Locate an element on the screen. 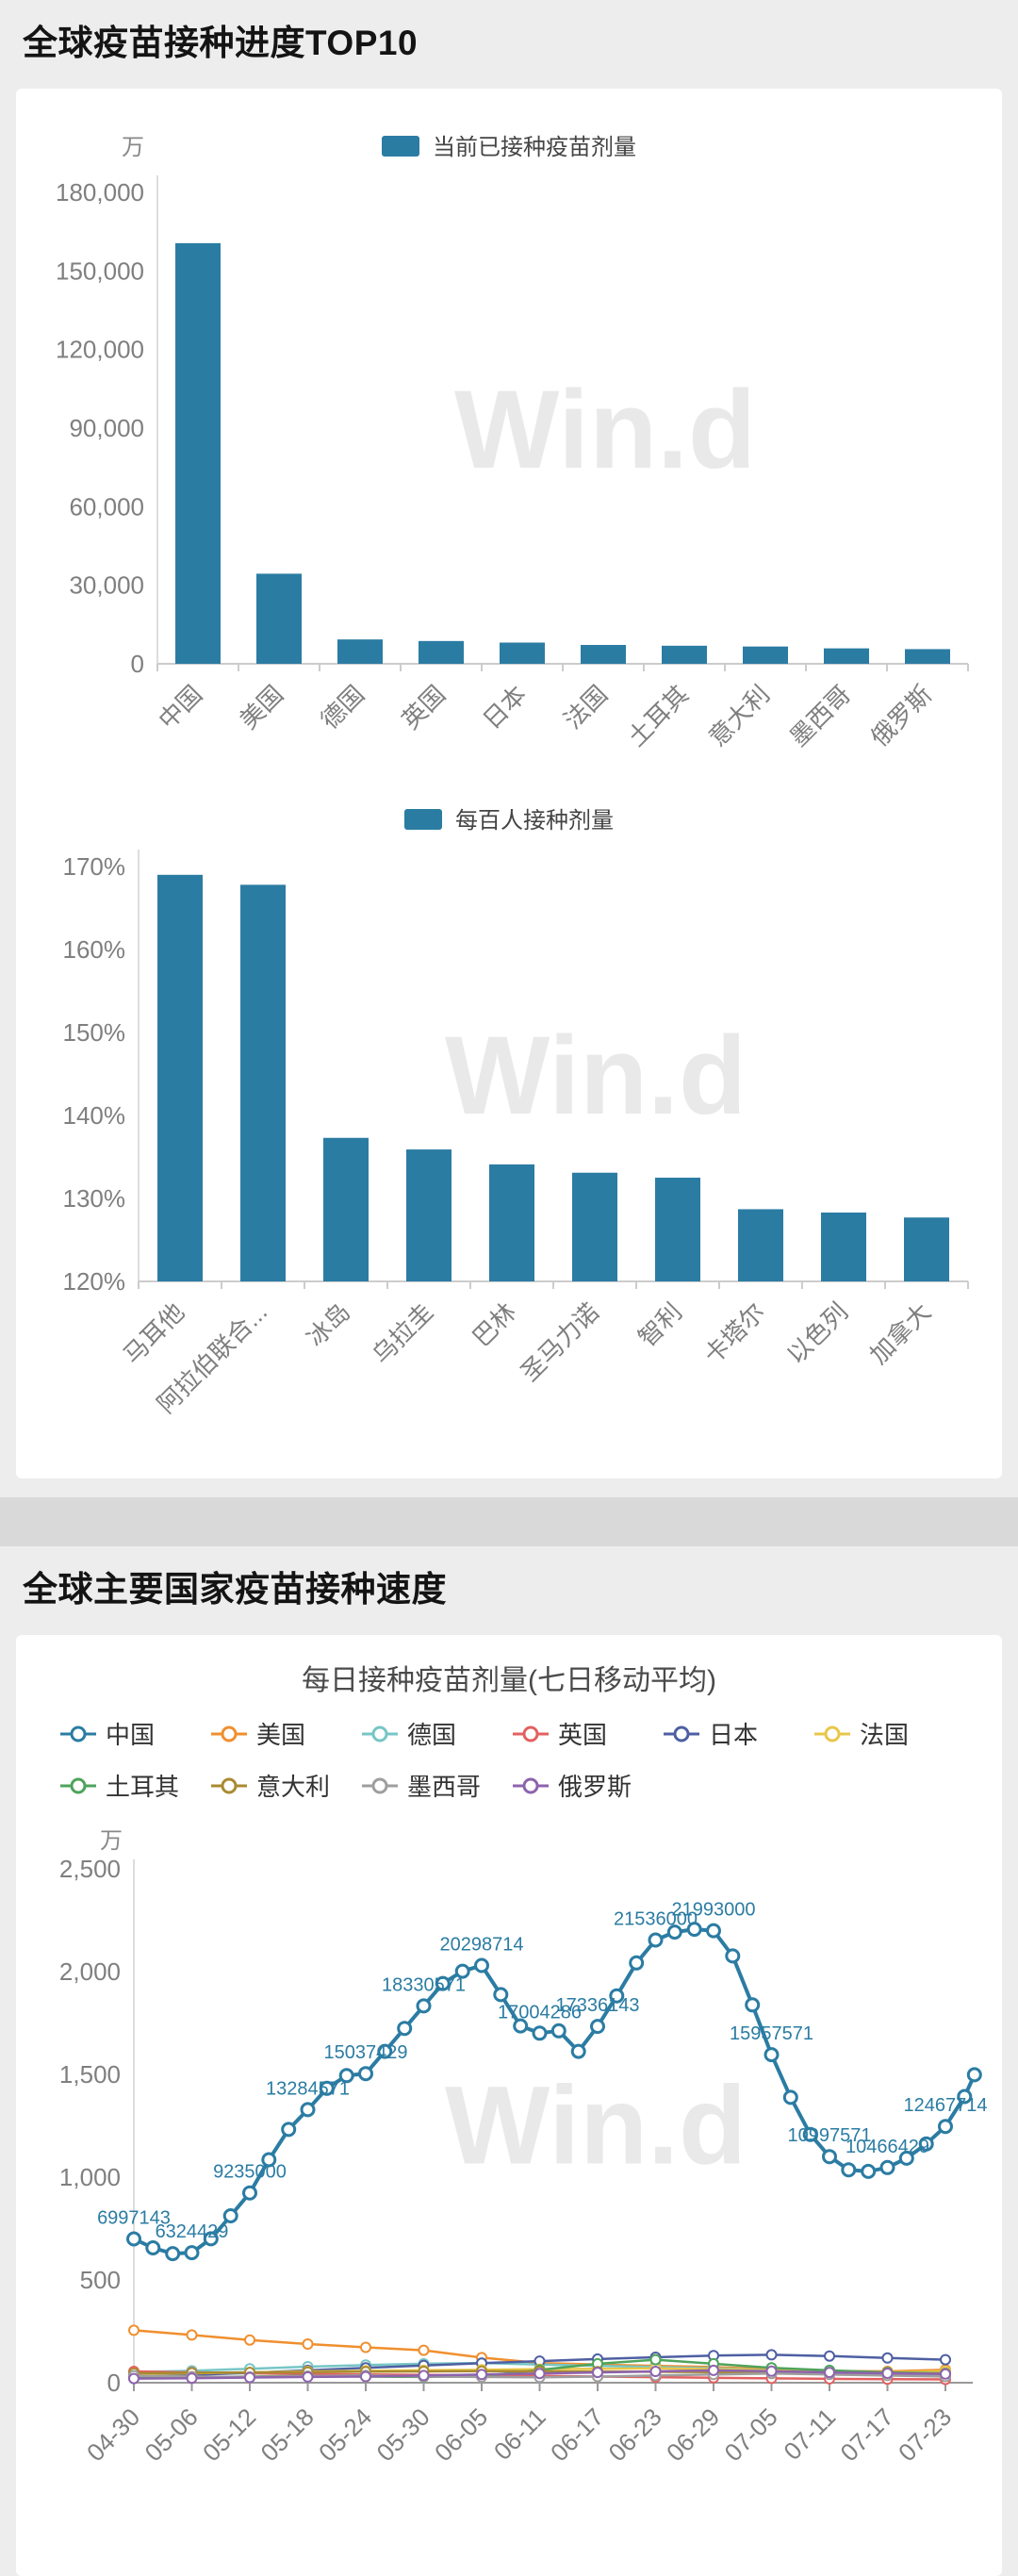  bar-俄罗斯 is located at coordinates (927, 656).